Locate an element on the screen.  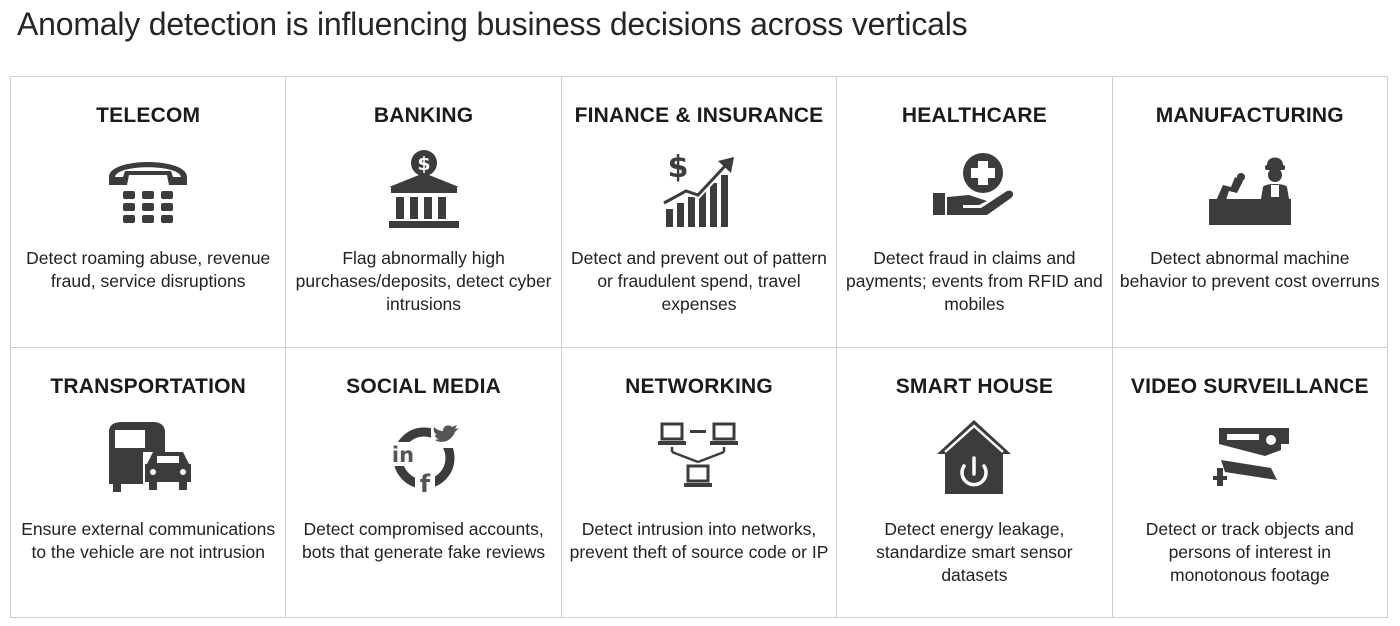
svg-text: in is located at coordinates (403, 455).